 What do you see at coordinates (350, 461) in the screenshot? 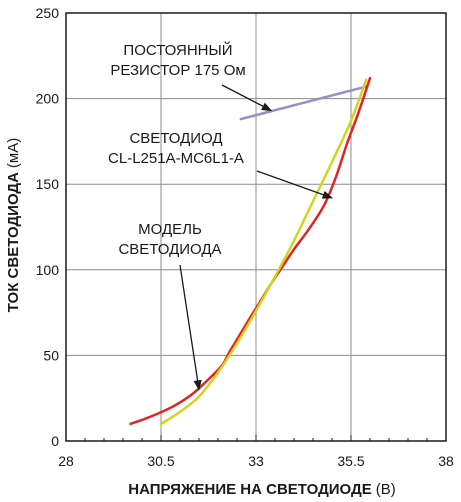
I see `x-tick-label: 35.5` at bounding box center [350, 461].